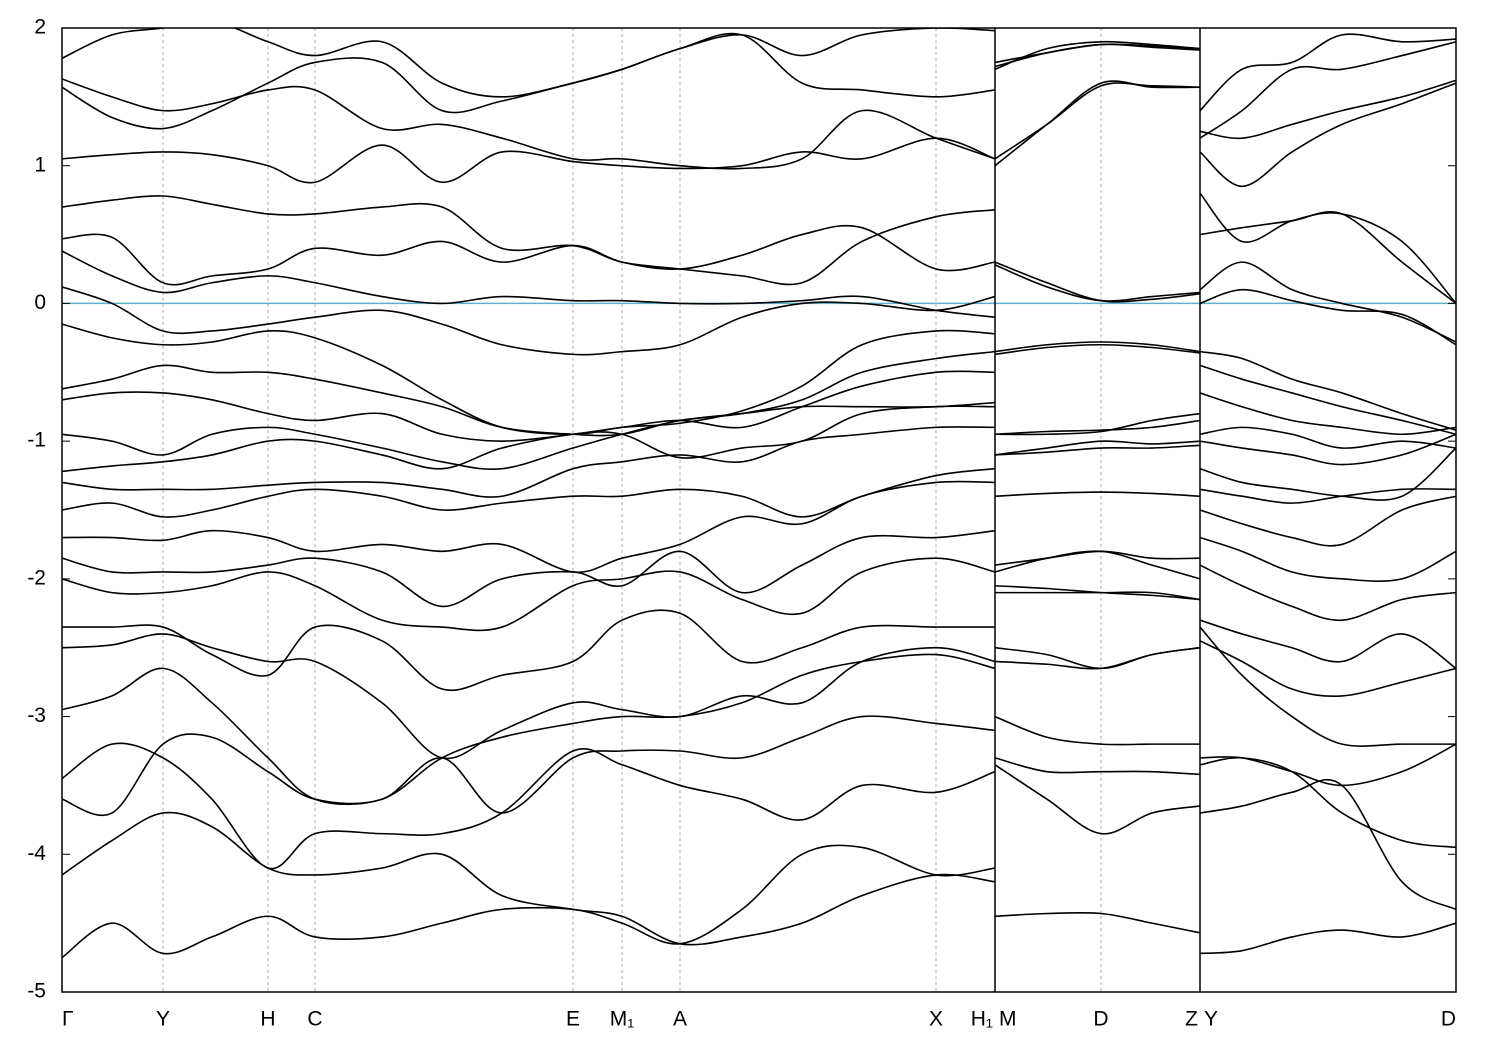 The height and width of the screenshot is (1050, 1500). Describe the element at coordinates (40, 27) in the screenshot. I see `y-tick-label: 2` at that location.